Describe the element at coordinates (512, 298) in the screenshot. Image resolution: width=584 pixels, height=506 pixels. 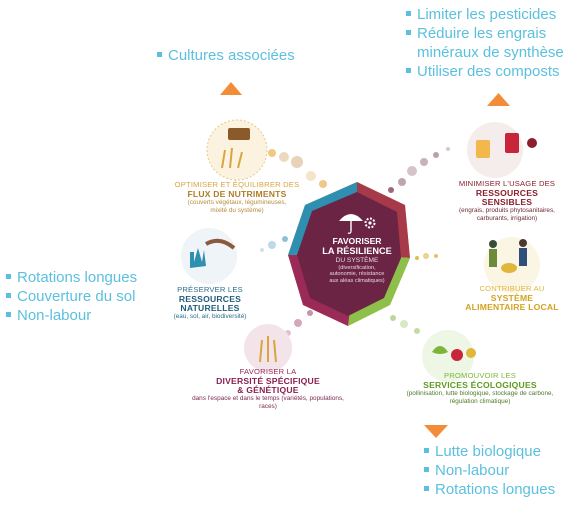
I see `node-alimentaire-text: CONTRIBUER AU SYSTÈME ALIMENTAIRE LOCAL` at that location.